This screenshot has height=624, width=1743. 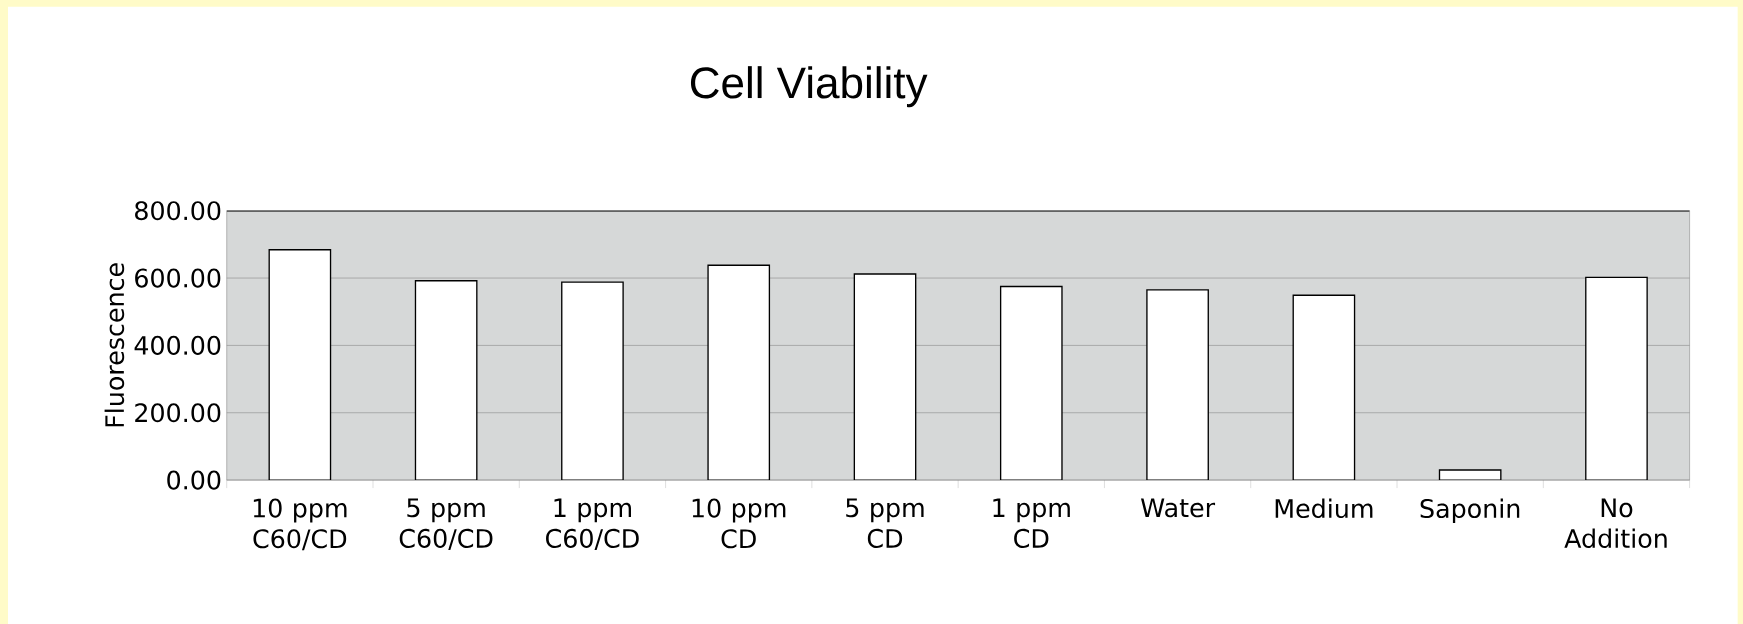 I want to click on x-tick-label: 5 ppm C60/CD, so click(x=446, y=524).